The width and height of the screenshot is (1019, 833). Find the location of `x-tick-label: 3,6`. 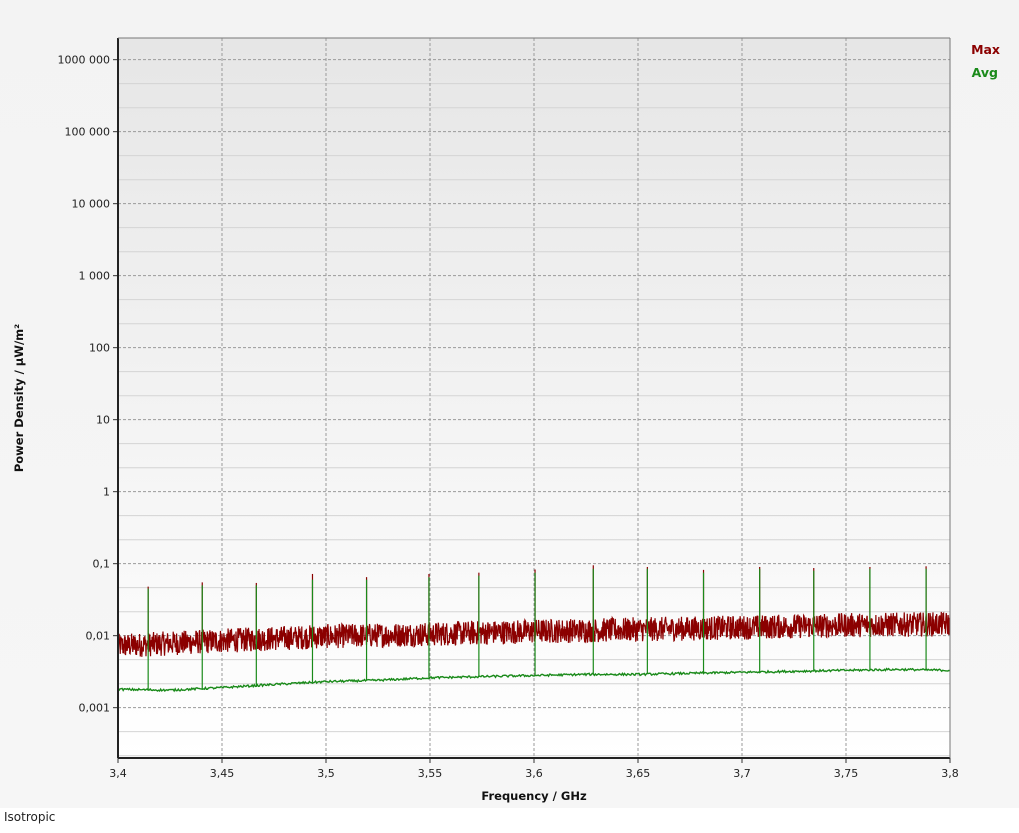

x-tick-label: 3,6 is located at coordinates (534, 773).